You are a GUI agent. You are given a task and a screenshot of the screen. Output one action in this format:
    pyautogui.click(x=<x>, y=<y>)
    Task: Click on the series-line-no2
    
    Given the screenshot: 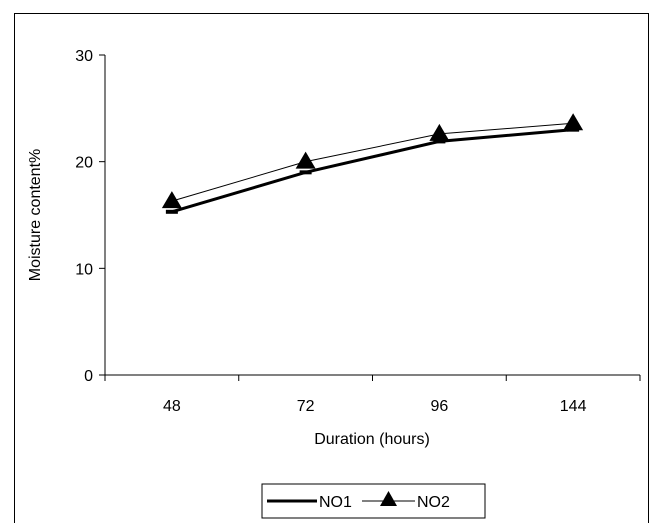 What is the action you would take?
    pyautogui.click(x=372, y=162)
    